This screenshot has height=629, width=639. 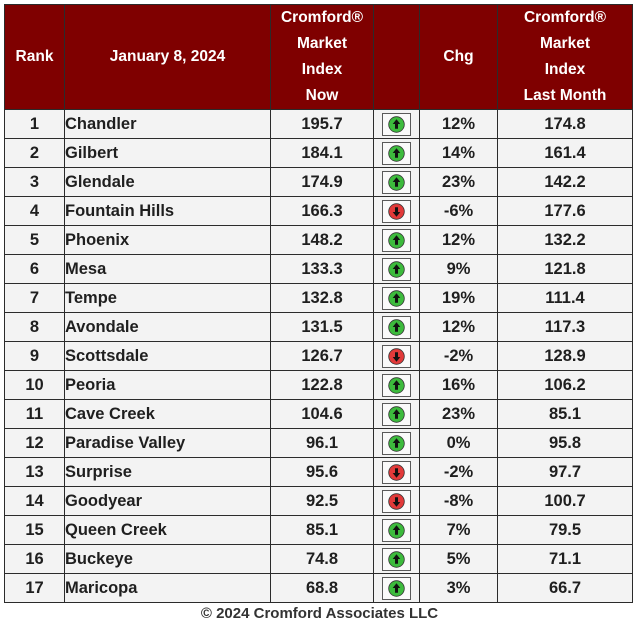 What do you see at coordinates (34, 356) in the screenshot?
I see `rank-cell: 9` at bounding box center [34, 356].